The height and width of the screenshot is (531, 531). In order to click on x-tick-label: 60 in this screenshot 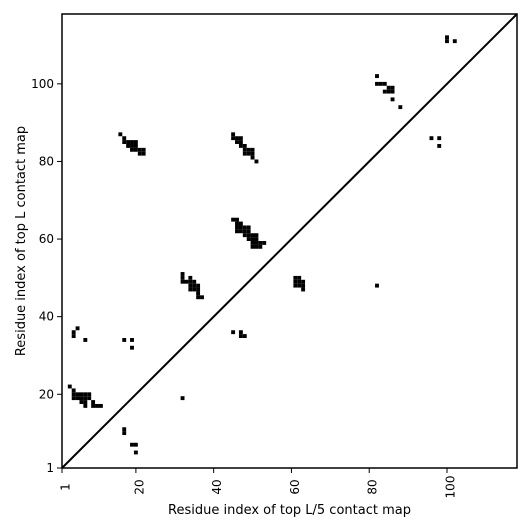, I will do `click(295, 486)`.